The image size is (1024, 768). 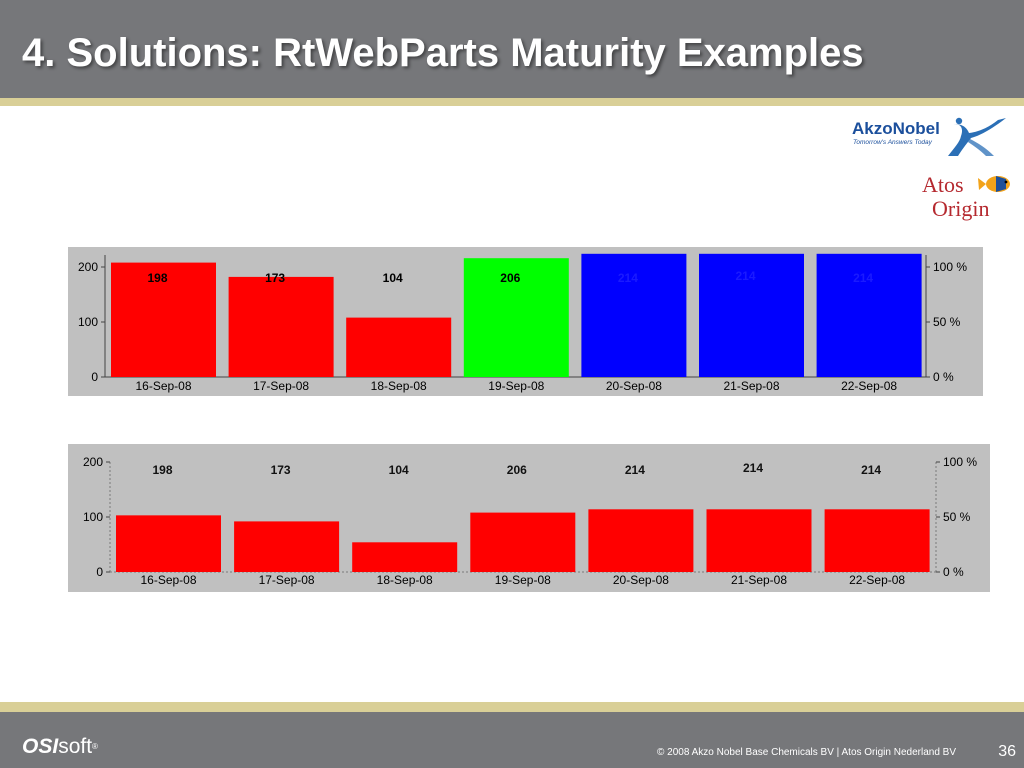 I want to click on atos-logo-line1: Atos, so click(x=943, y=184).